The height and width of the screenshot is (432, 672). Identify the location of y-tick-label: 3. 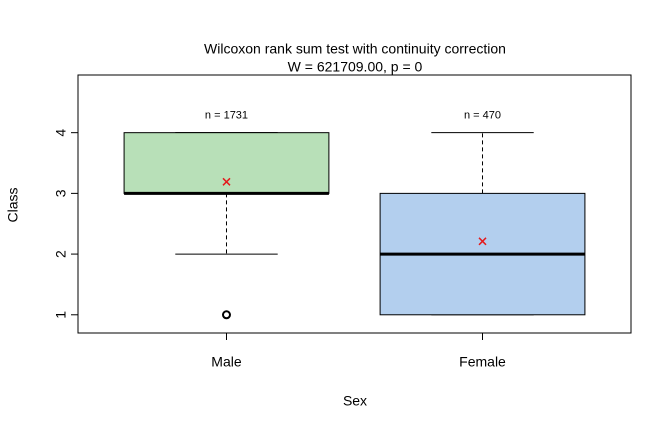
(61, 193).